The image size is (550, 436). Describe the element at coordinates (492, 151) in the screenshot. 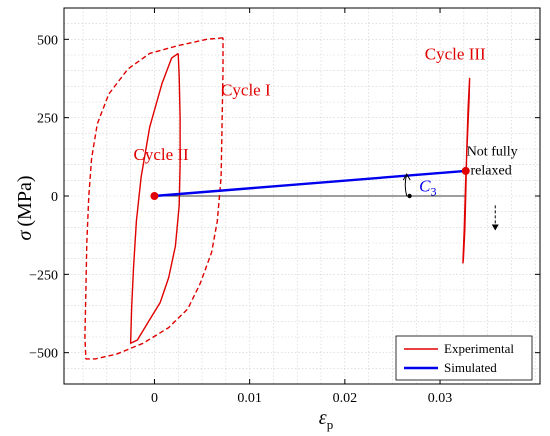

I see `not-fully-relaxed-label-line1: Not fully` at that location.